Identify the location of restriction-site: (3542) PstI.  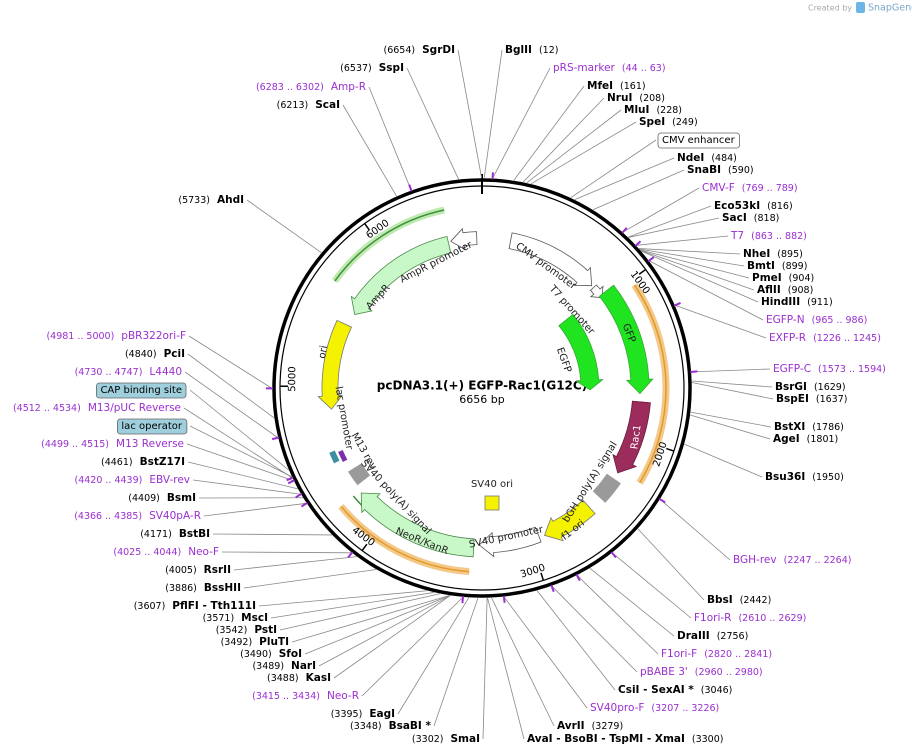
(328, 614).